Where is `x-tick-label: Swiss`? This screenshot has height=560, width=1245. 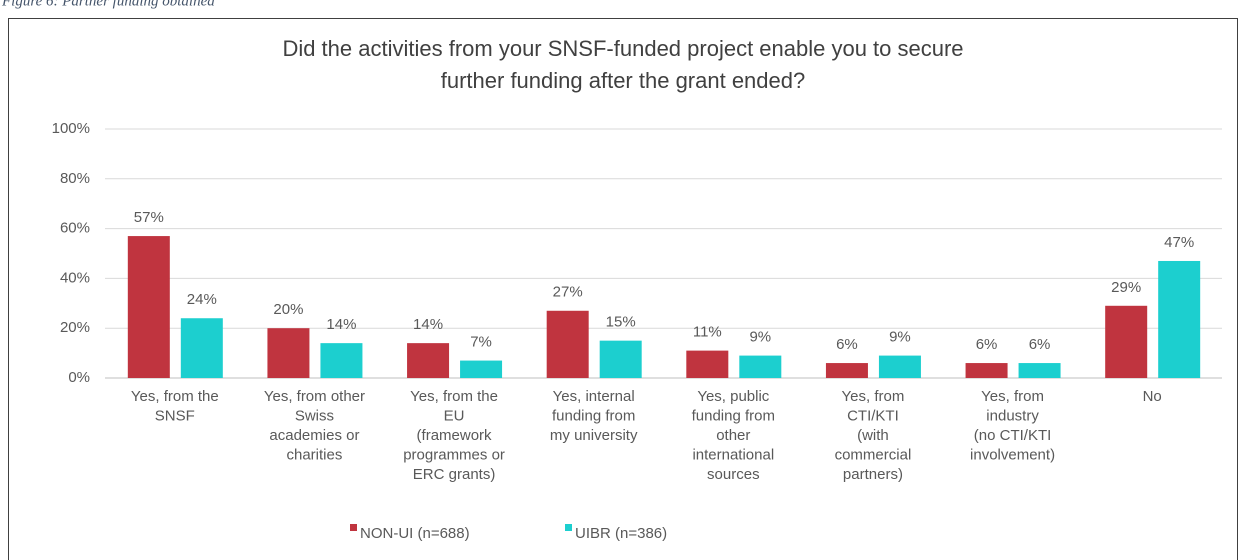 x-tick-label: Swiss is located at coordinates (314, 415).